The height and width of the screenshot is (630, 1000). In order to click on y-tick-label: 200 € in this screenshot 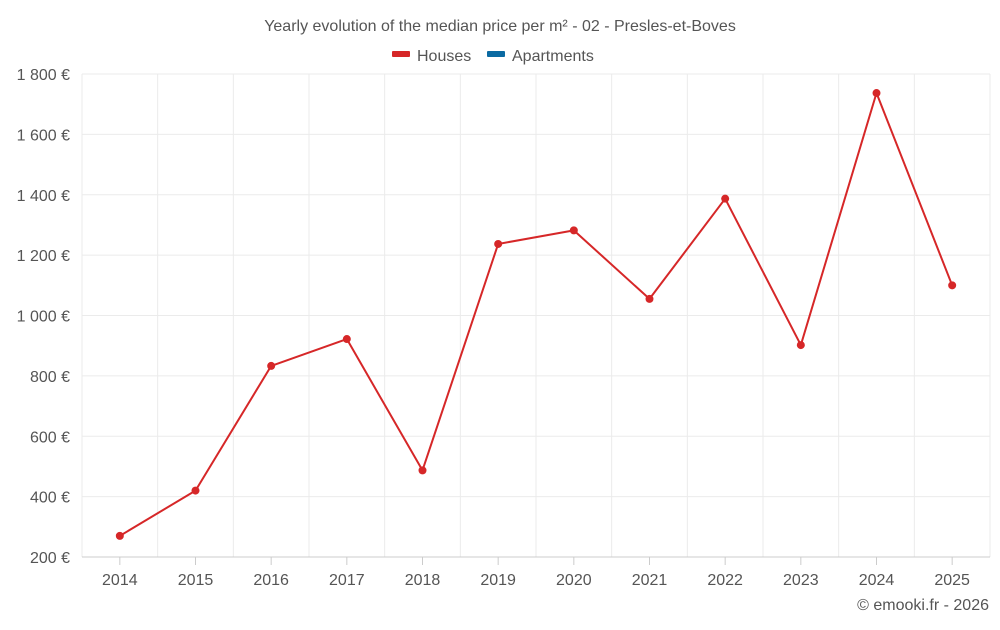, I will do `click(50, 558)`.